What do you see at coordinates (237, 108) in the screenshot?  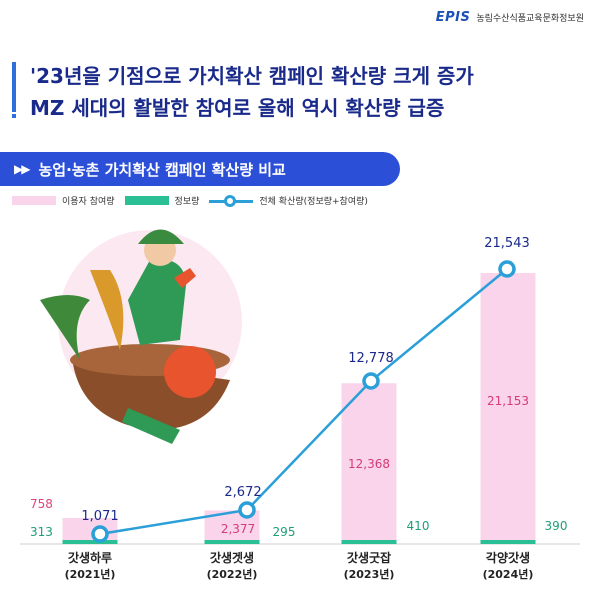 I see `headline-line-2: MZ 세대의 활발한 참여로 올해 역시 확산량 급증` at bounding box center [237, 108].